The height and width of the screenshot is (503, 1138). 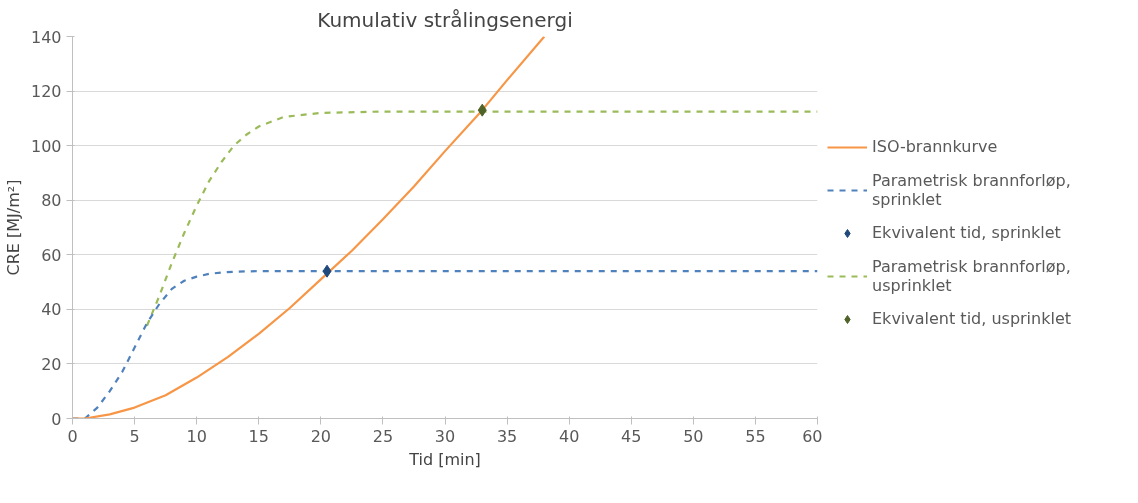 I want to click on legend-label: ISO-brannkurve, so click(x=935, y=146).